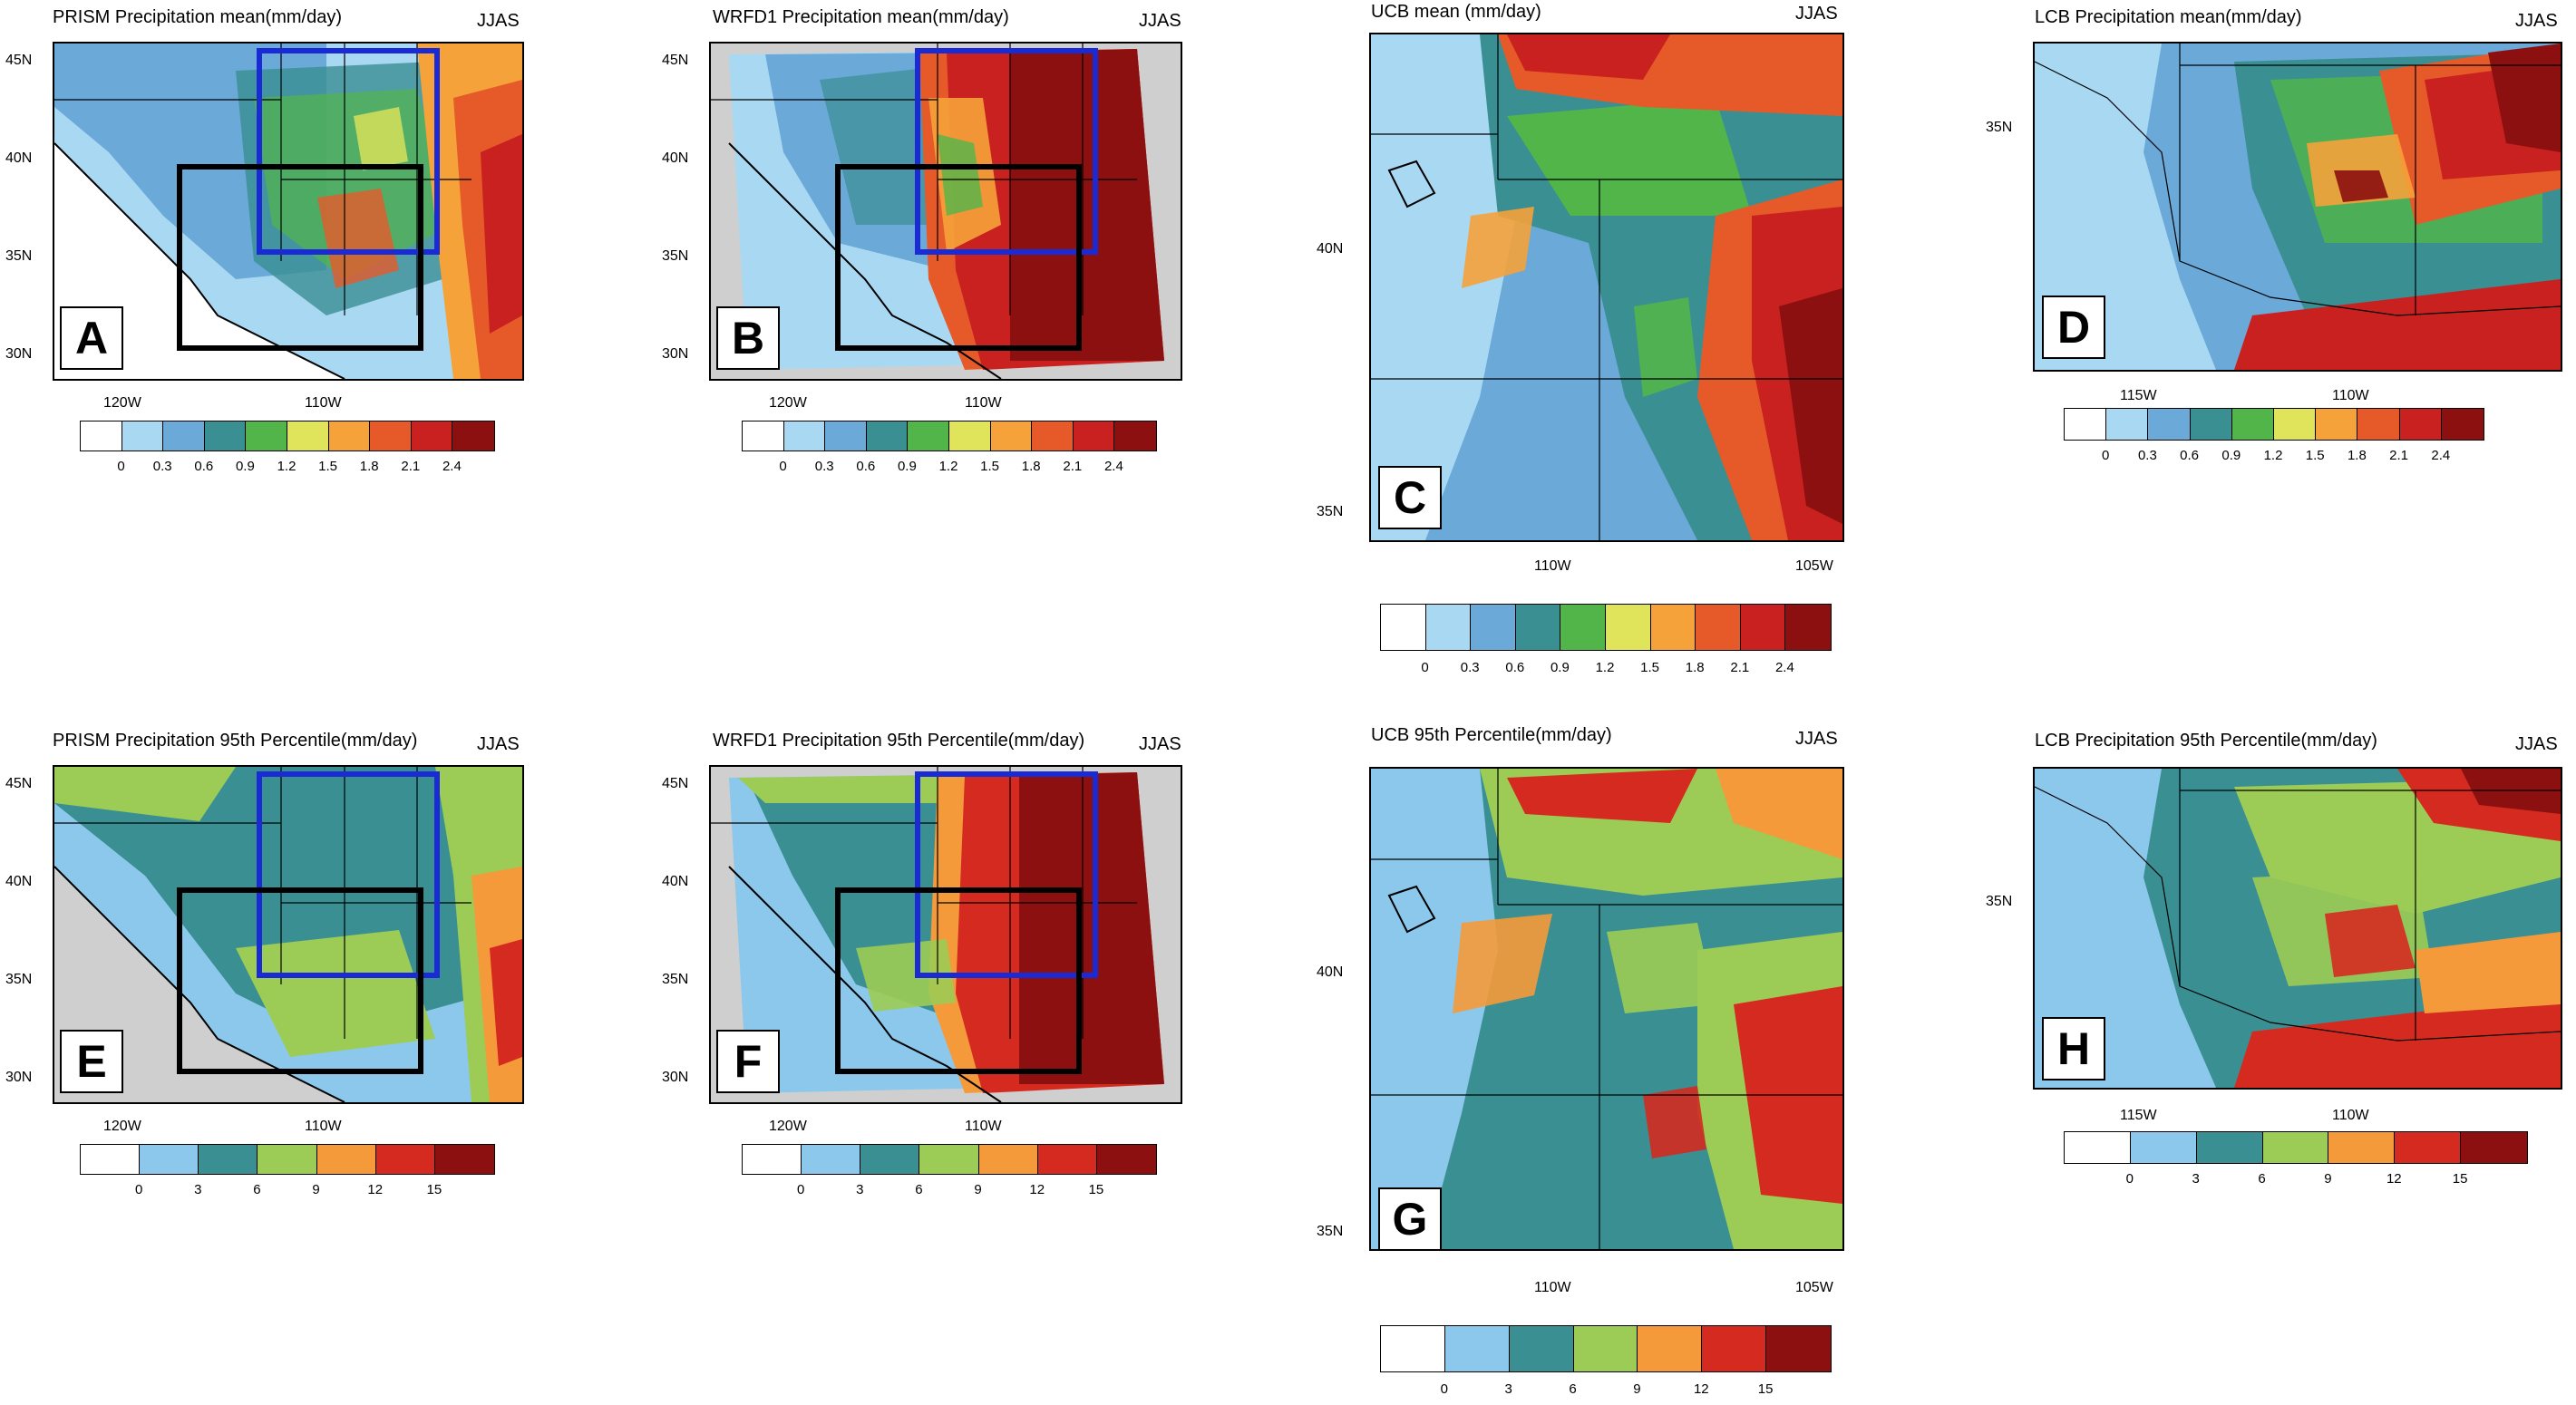 This screenshot has height=1405, width=2576. Describe the element at coordinates (19, 354) in the screenshot. I see `lat-tick: 30N` at that location.